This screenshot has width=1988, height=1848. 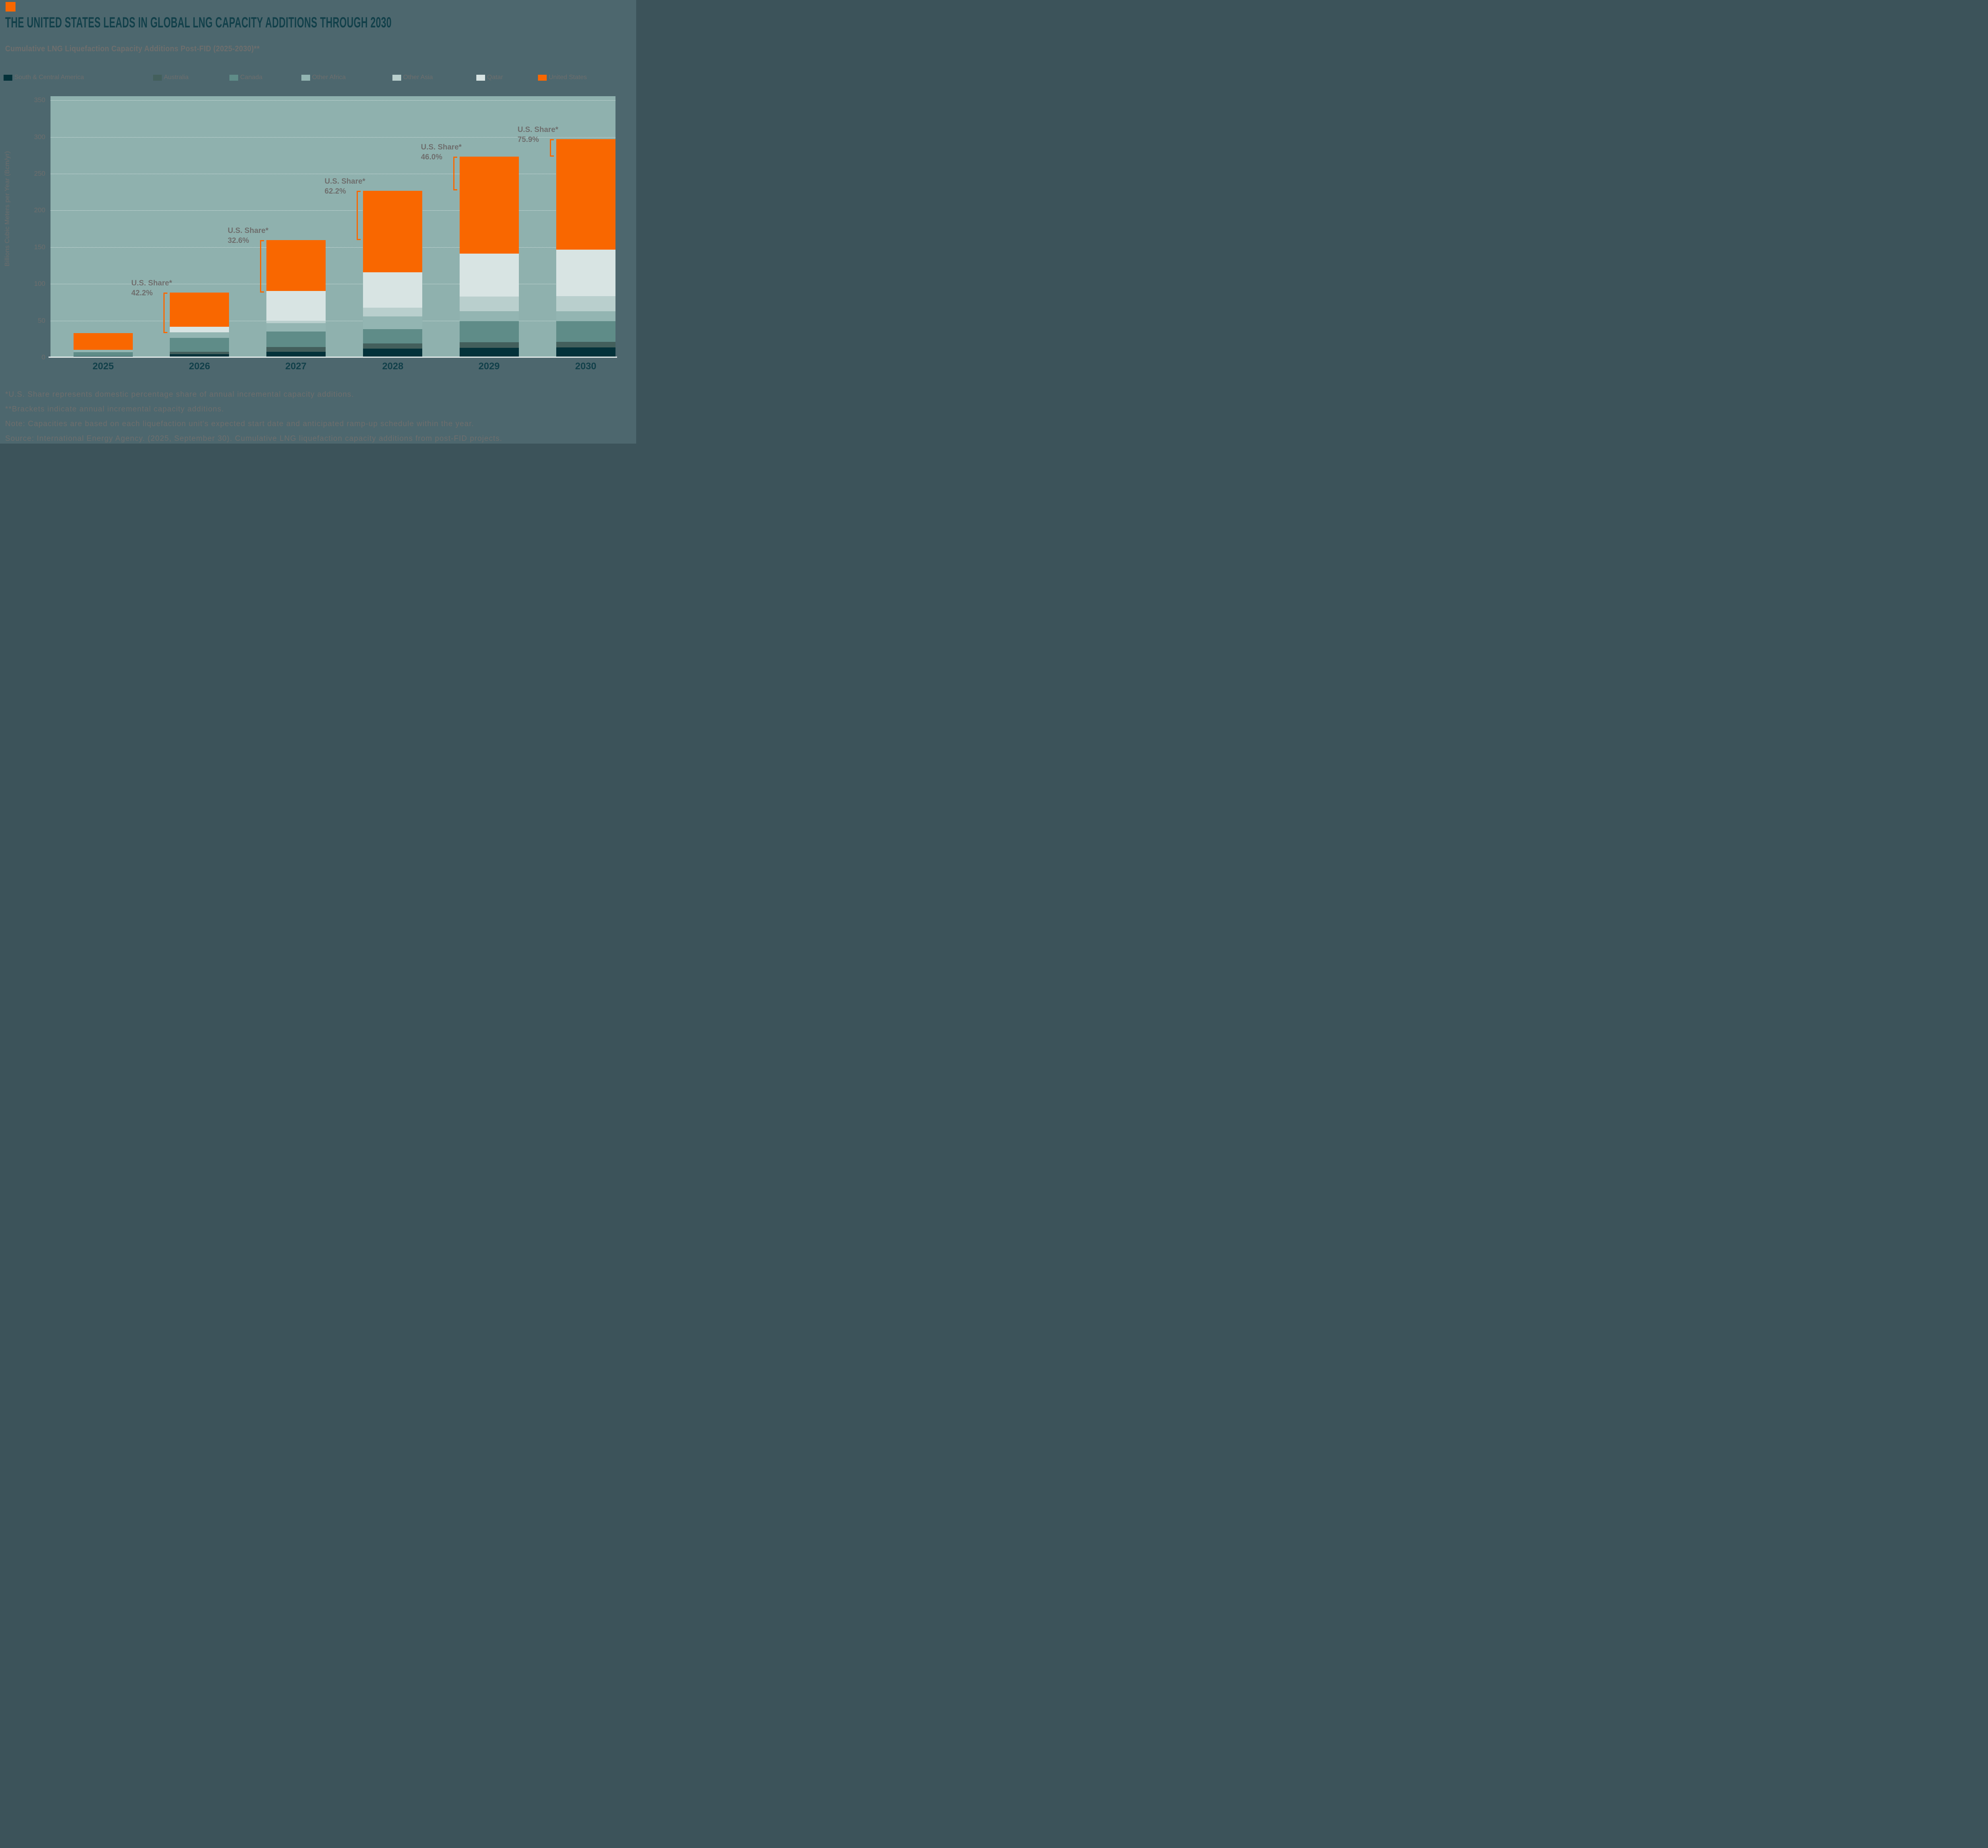 What do you see at coordinates (359, 215) in the screenshot?
I see `incremental-bracket-2028` at bounding box center [359, 215].